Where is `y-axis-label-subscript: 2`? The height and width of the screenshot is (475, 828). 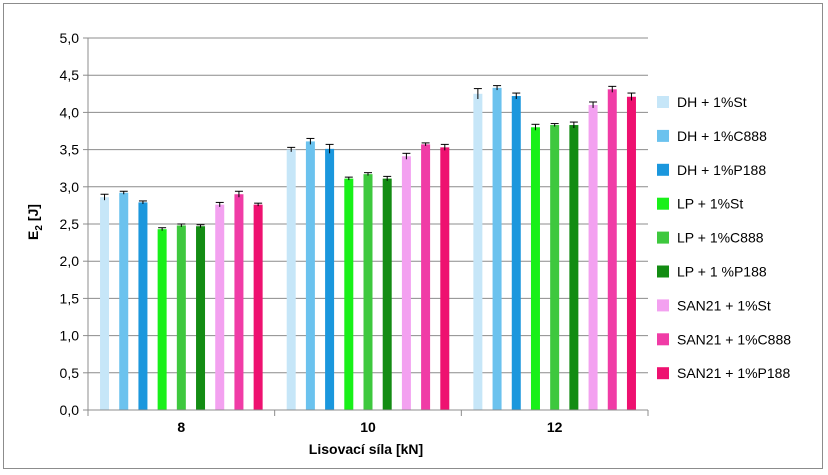
y-axis-label-subscript: 2 is located at coordinates (39, 228).